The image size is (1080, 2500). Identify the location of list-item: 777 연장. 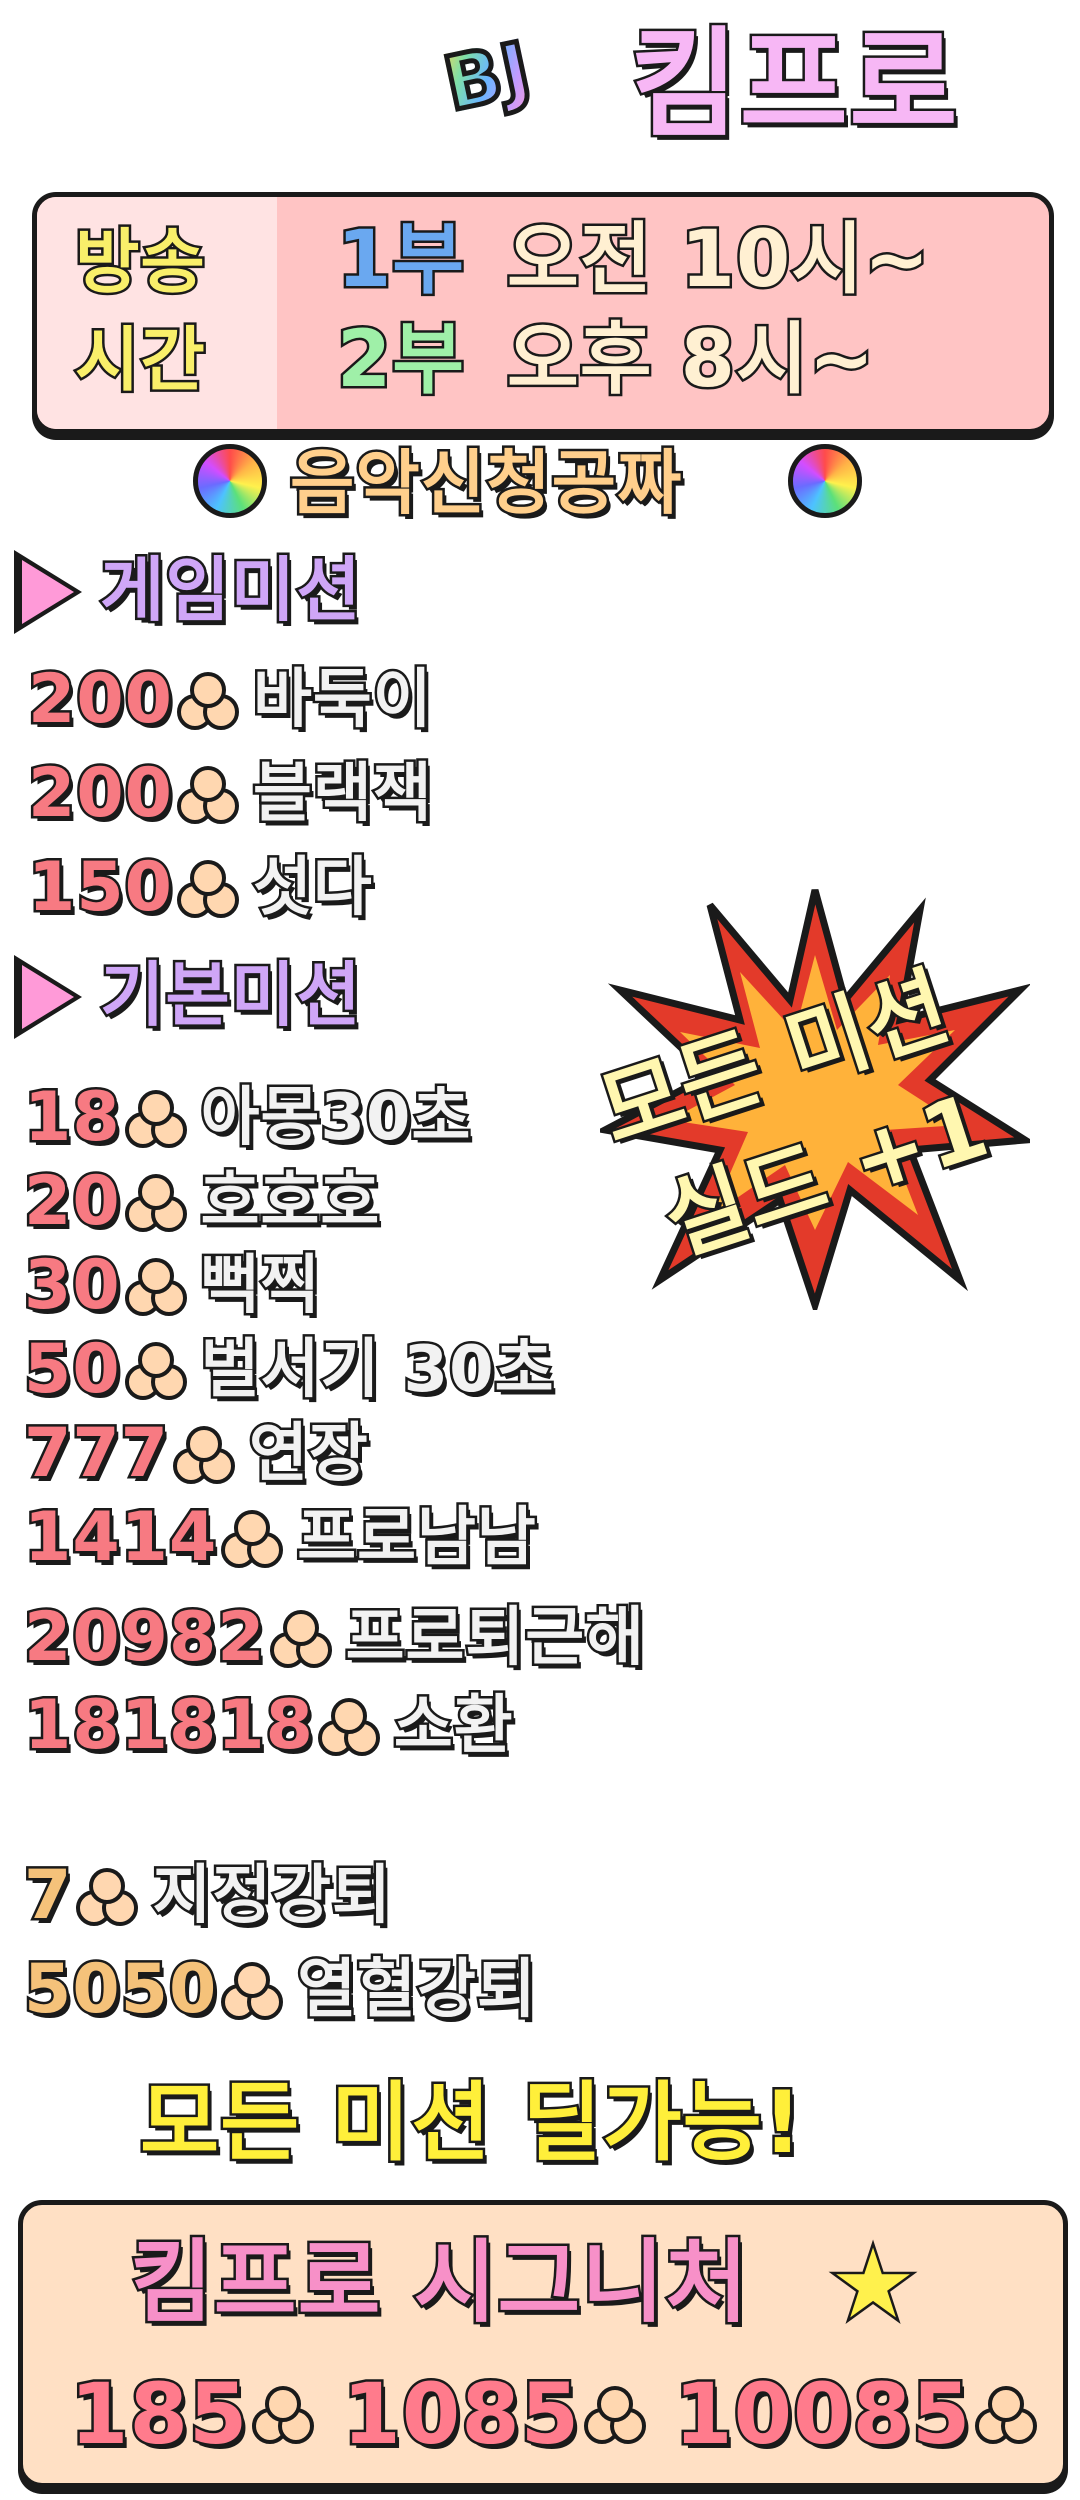
(333, 1454).